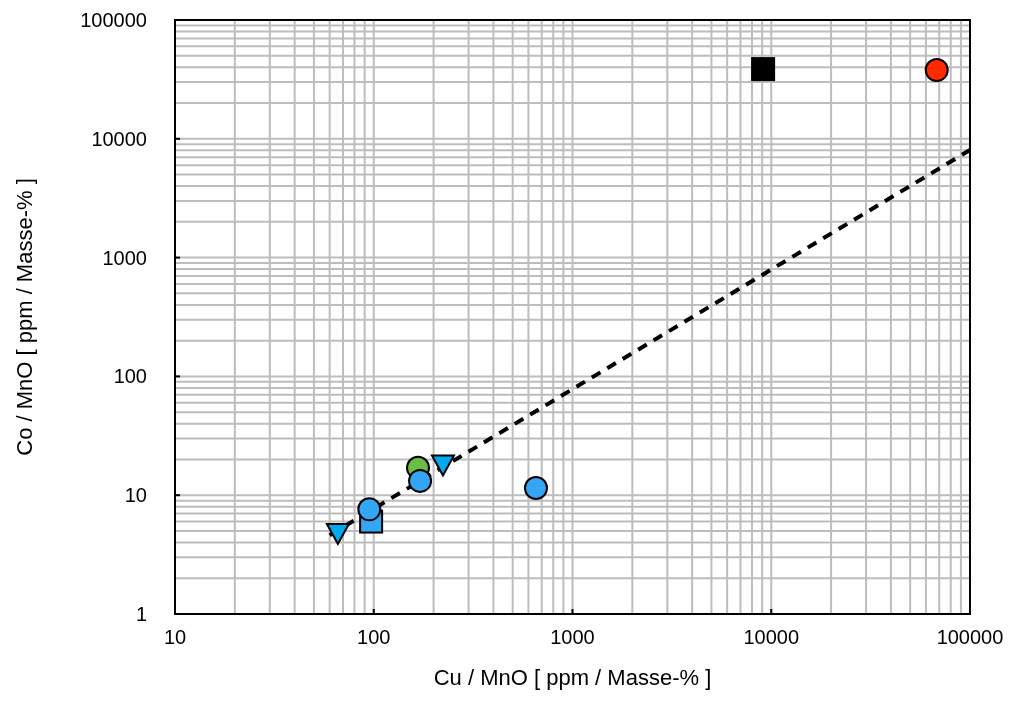  What do you see at coordinates (130, 376) in the screenshot?
I see `y-tick-label: 100` at bounding box center [130, 376].